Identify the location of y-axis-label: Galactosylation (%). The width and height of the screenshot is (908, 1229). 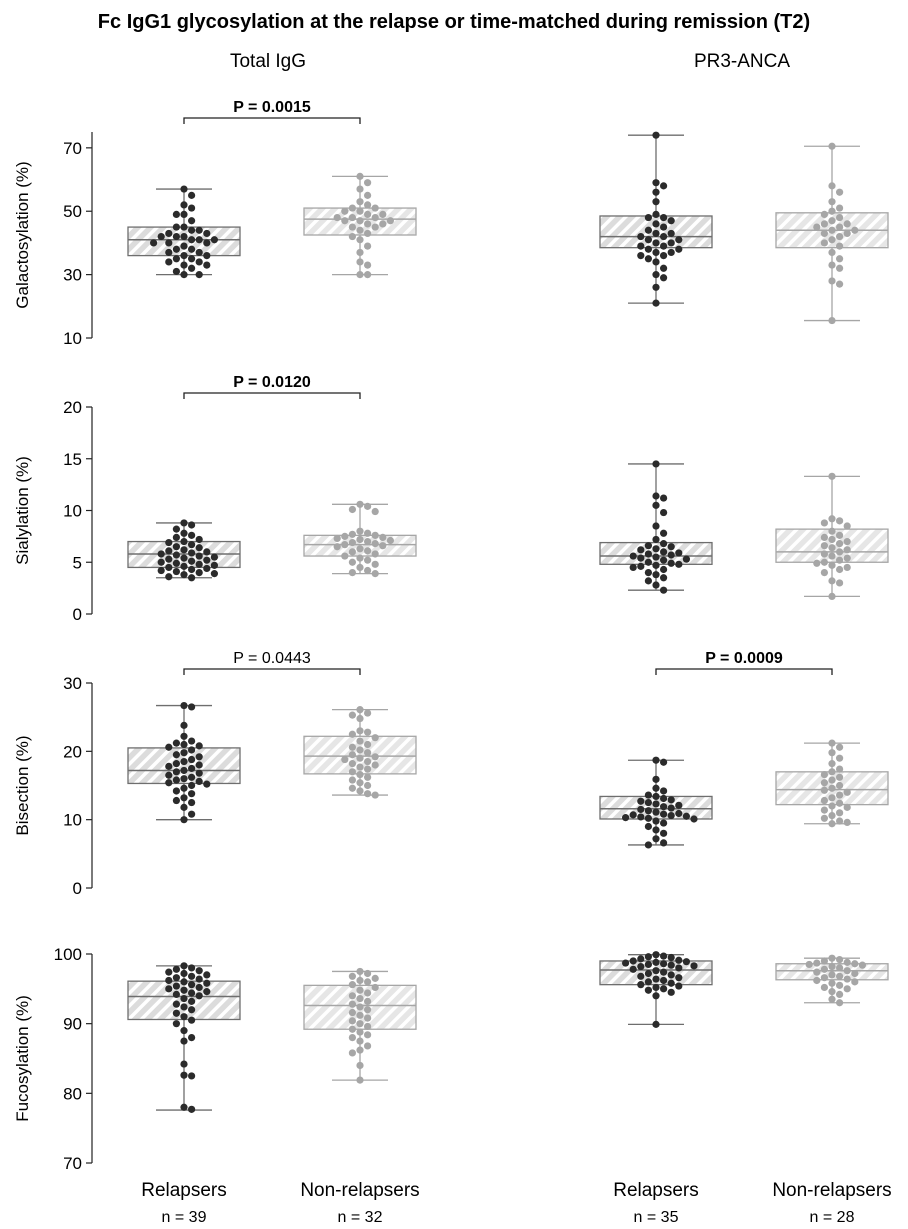
(22, 234).